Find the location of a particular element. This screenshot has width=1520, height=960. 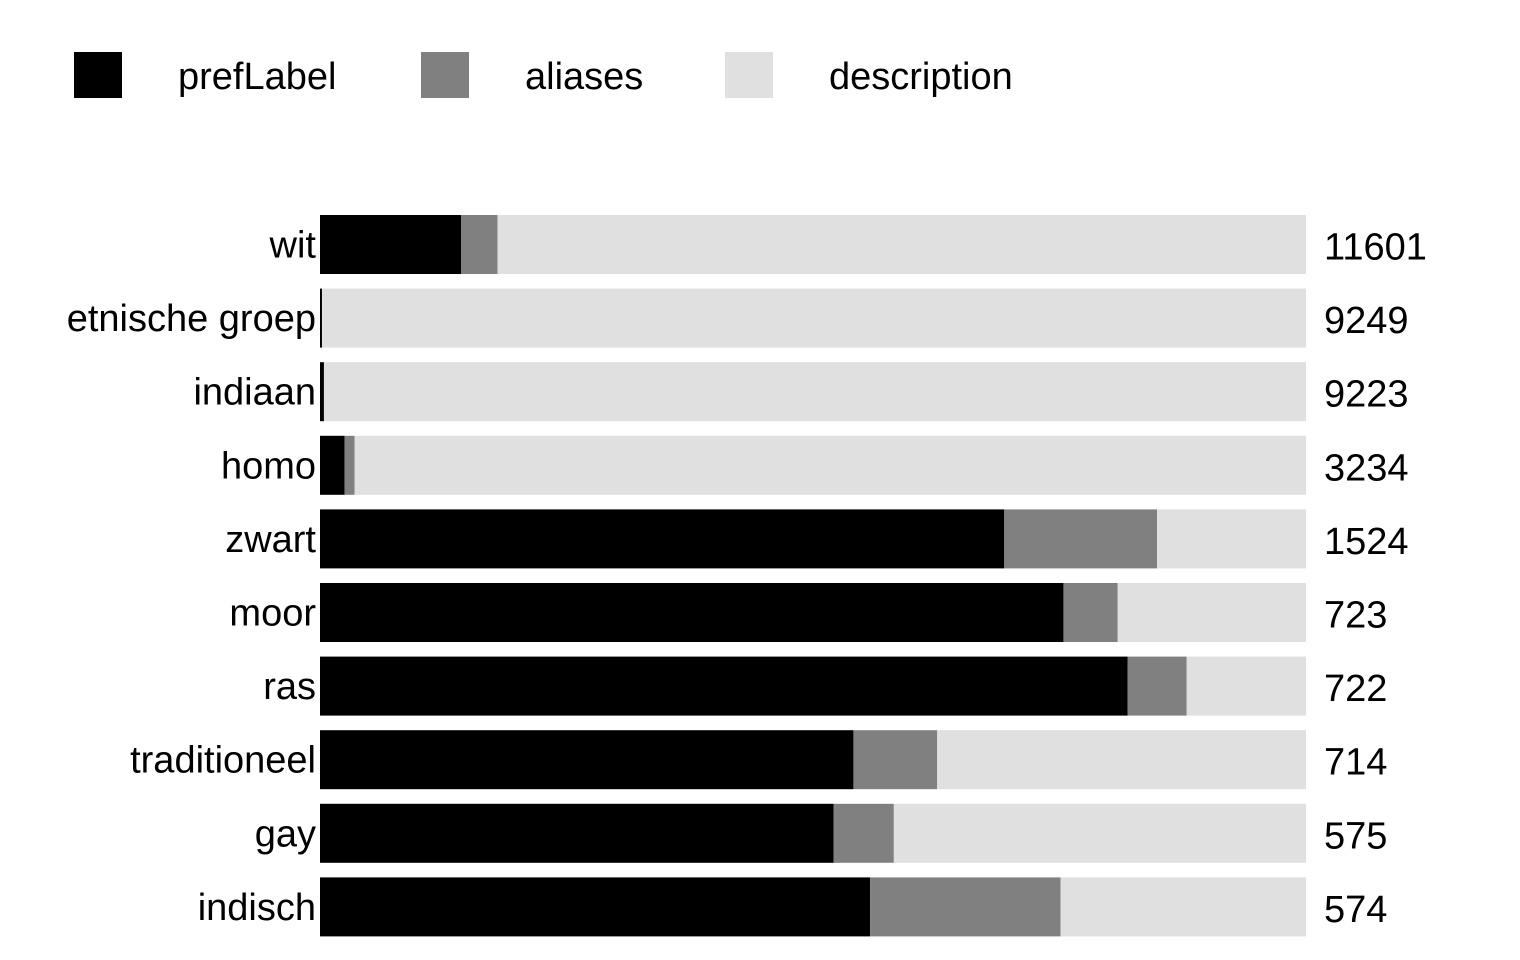

bar-etnische-groep-preflabel is located at coordinates (321, 318).